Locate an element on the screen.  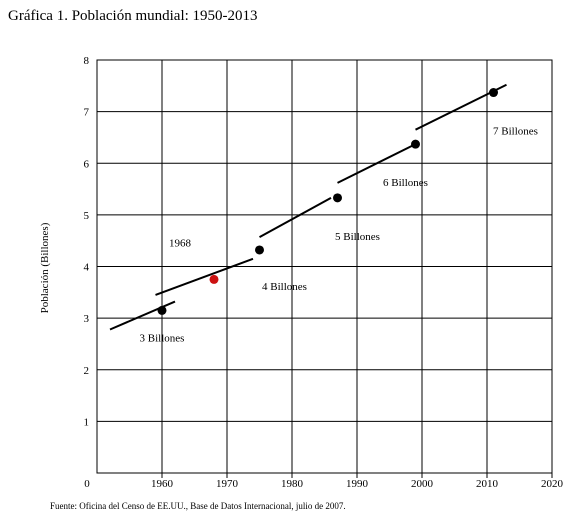
y-tick-label-1: 1 is located at coordinates (87, 422).